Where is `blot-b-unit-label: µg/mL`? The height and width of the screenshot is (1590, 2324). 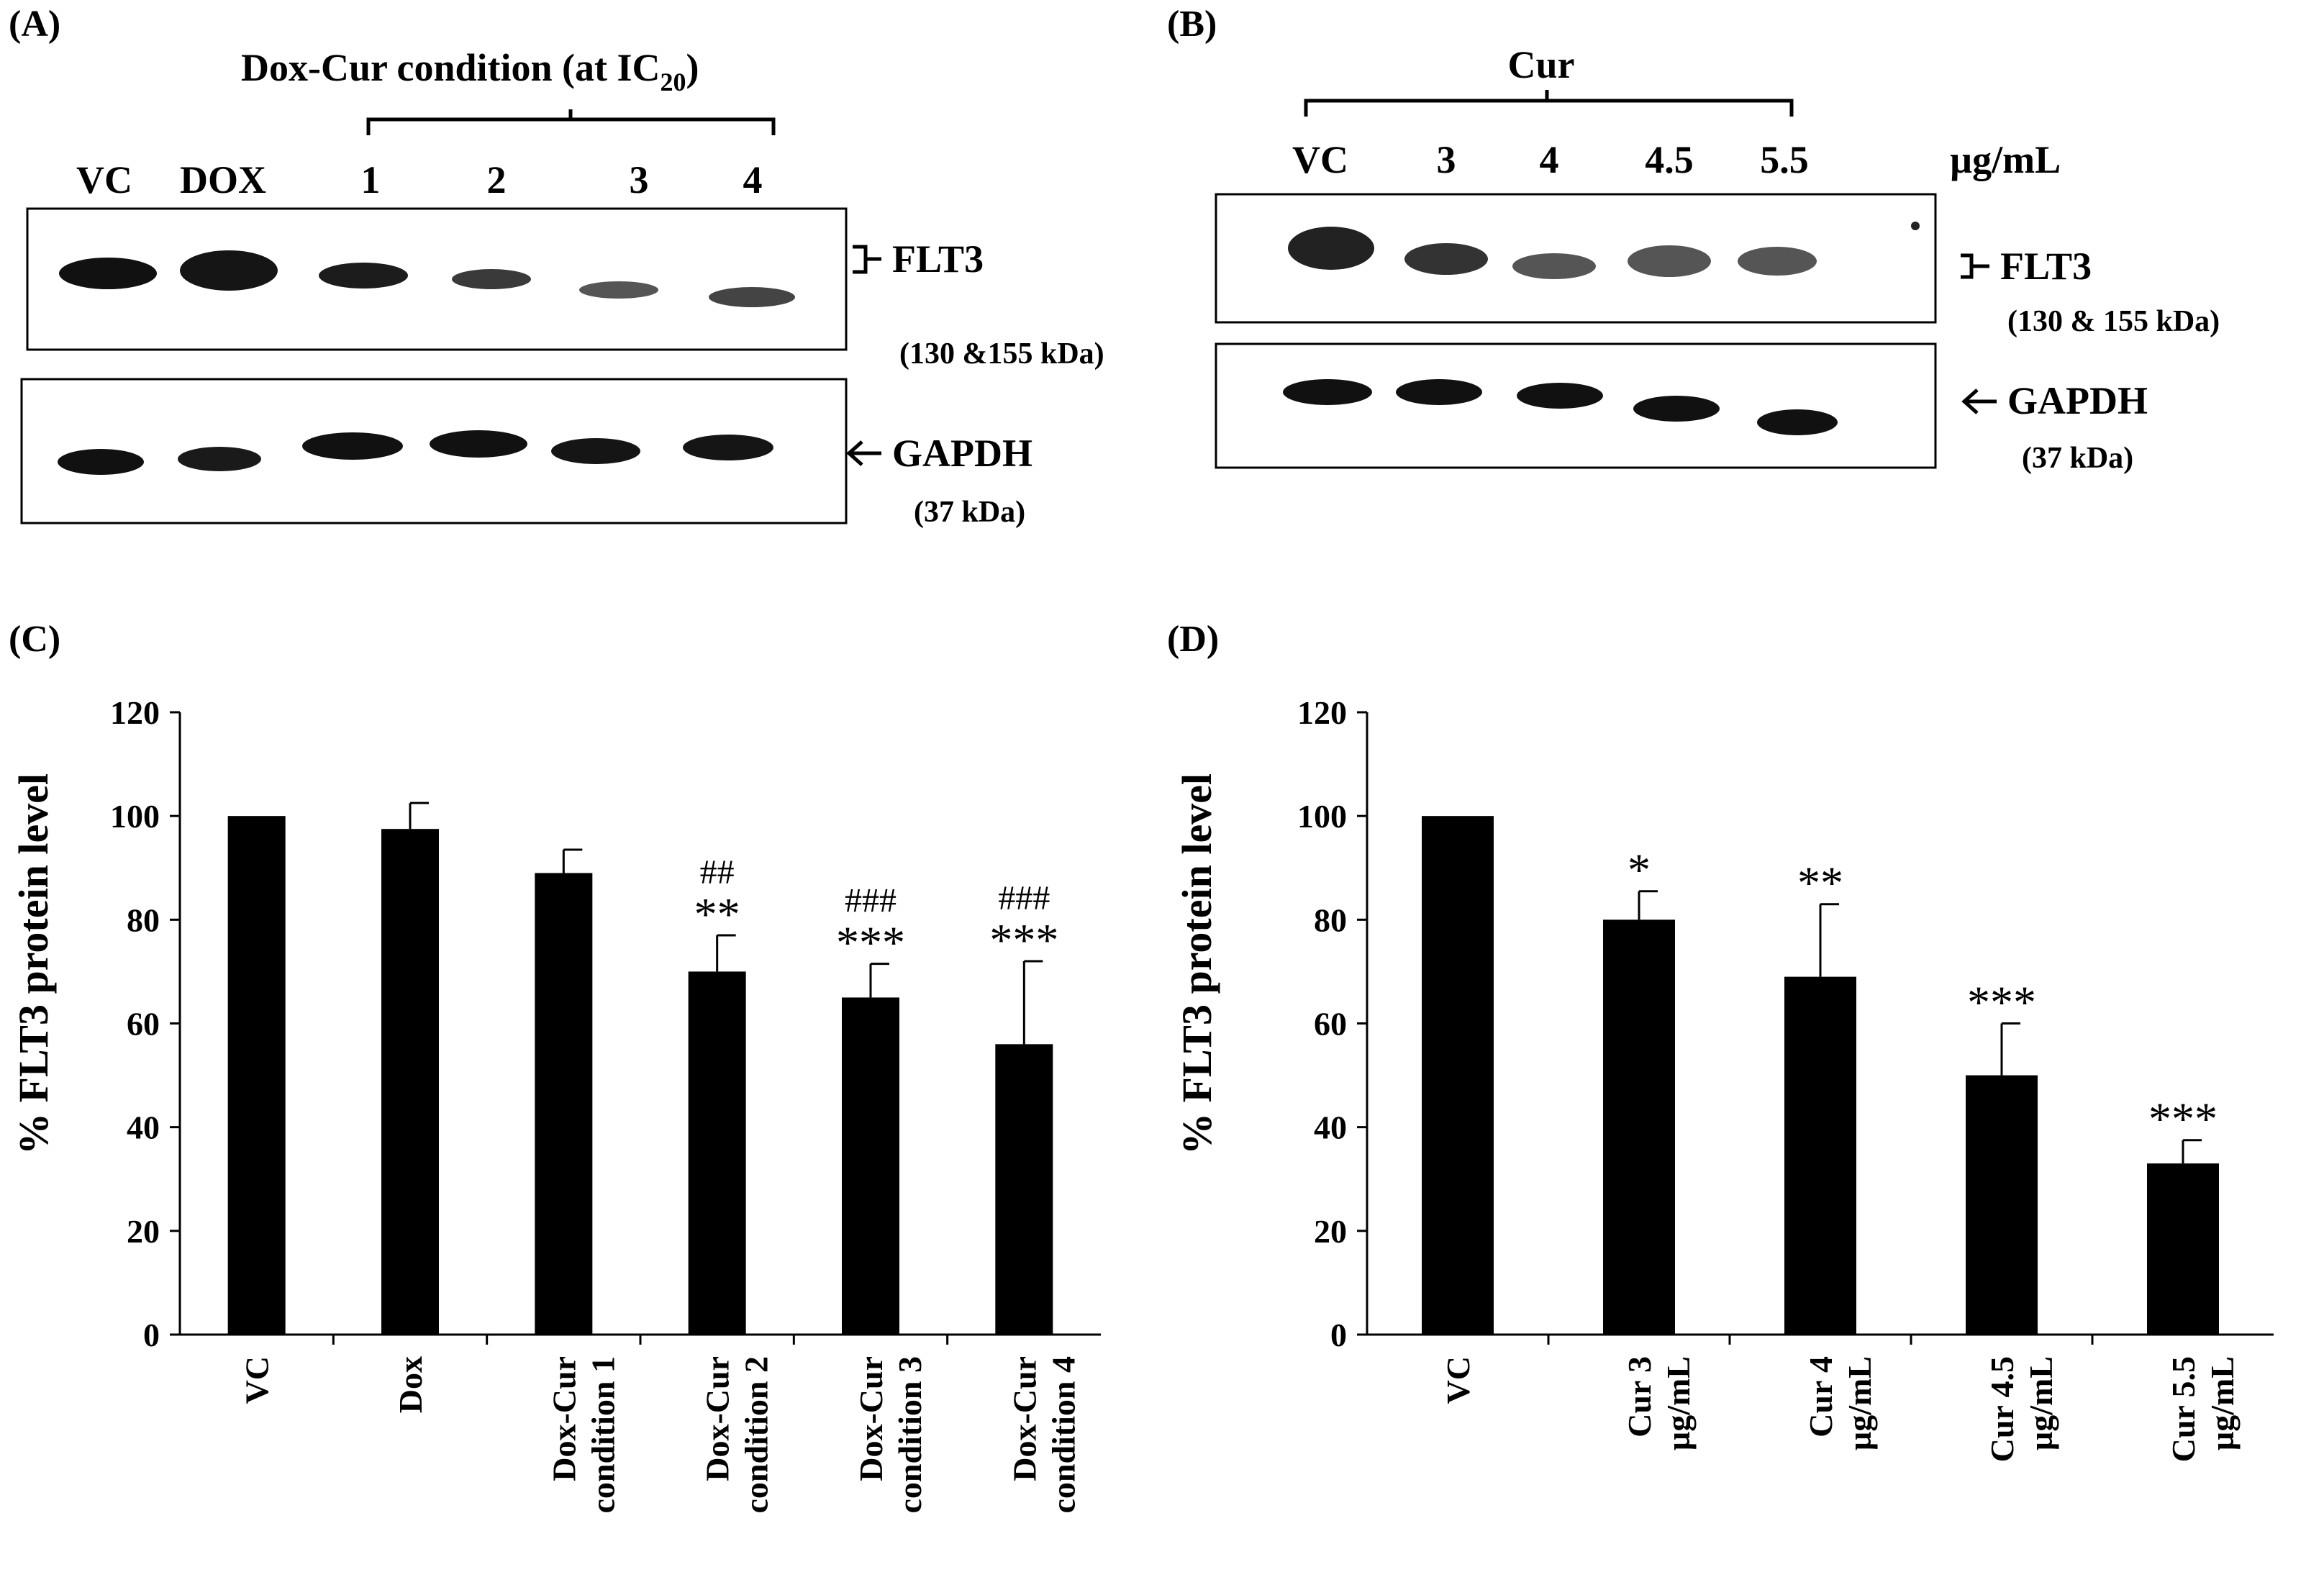
blot-b-unit-label: µg/mL is located at coordinates (2005, 159).